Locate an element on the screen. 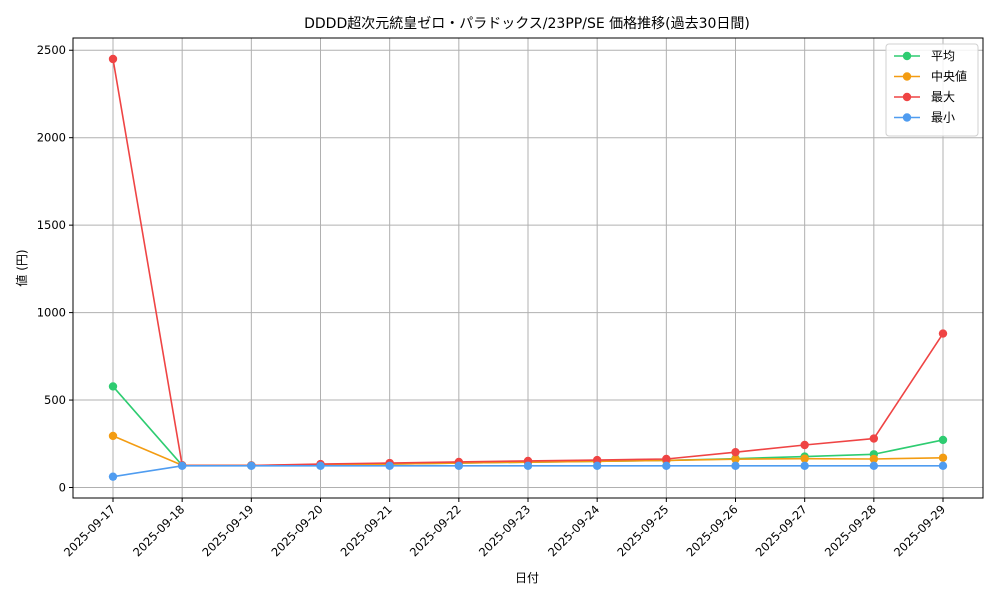  x-tick-label: 2025-09-20 is located at coordinates (296, 530).